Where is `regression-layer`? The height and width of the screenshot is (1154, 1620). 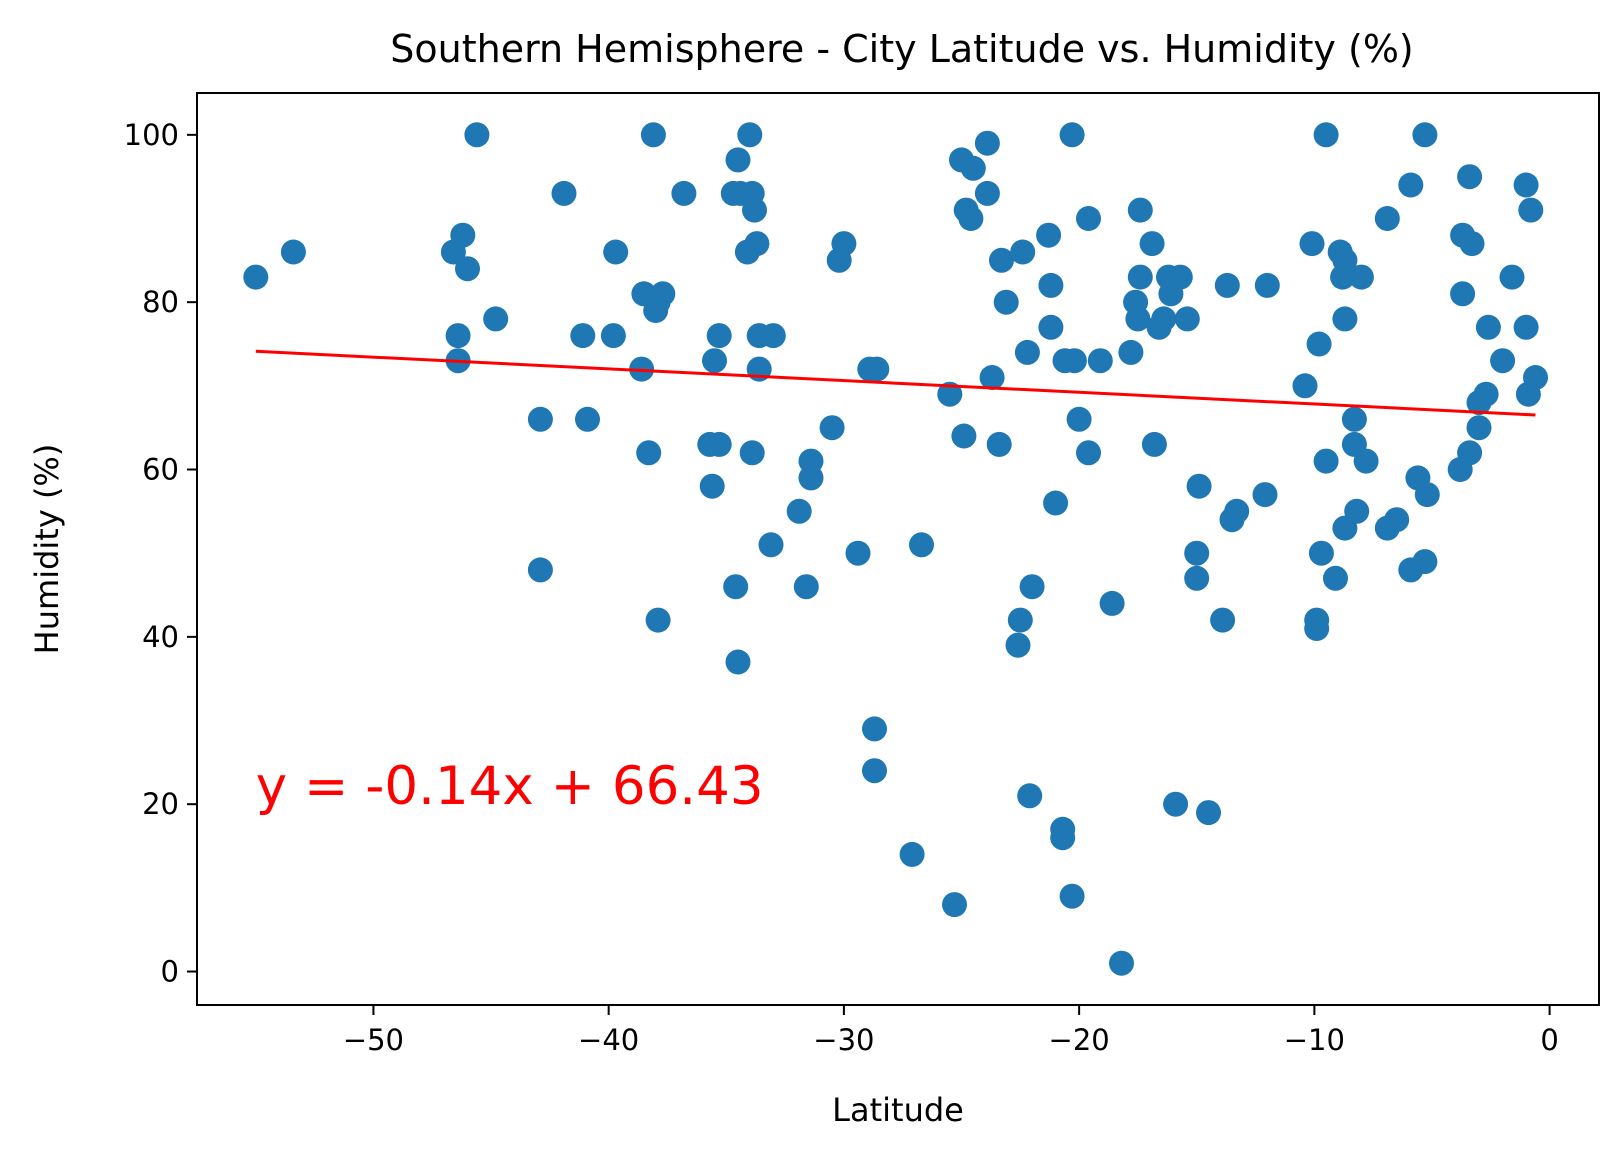 regression-layer is located at coordinates (895, 383).